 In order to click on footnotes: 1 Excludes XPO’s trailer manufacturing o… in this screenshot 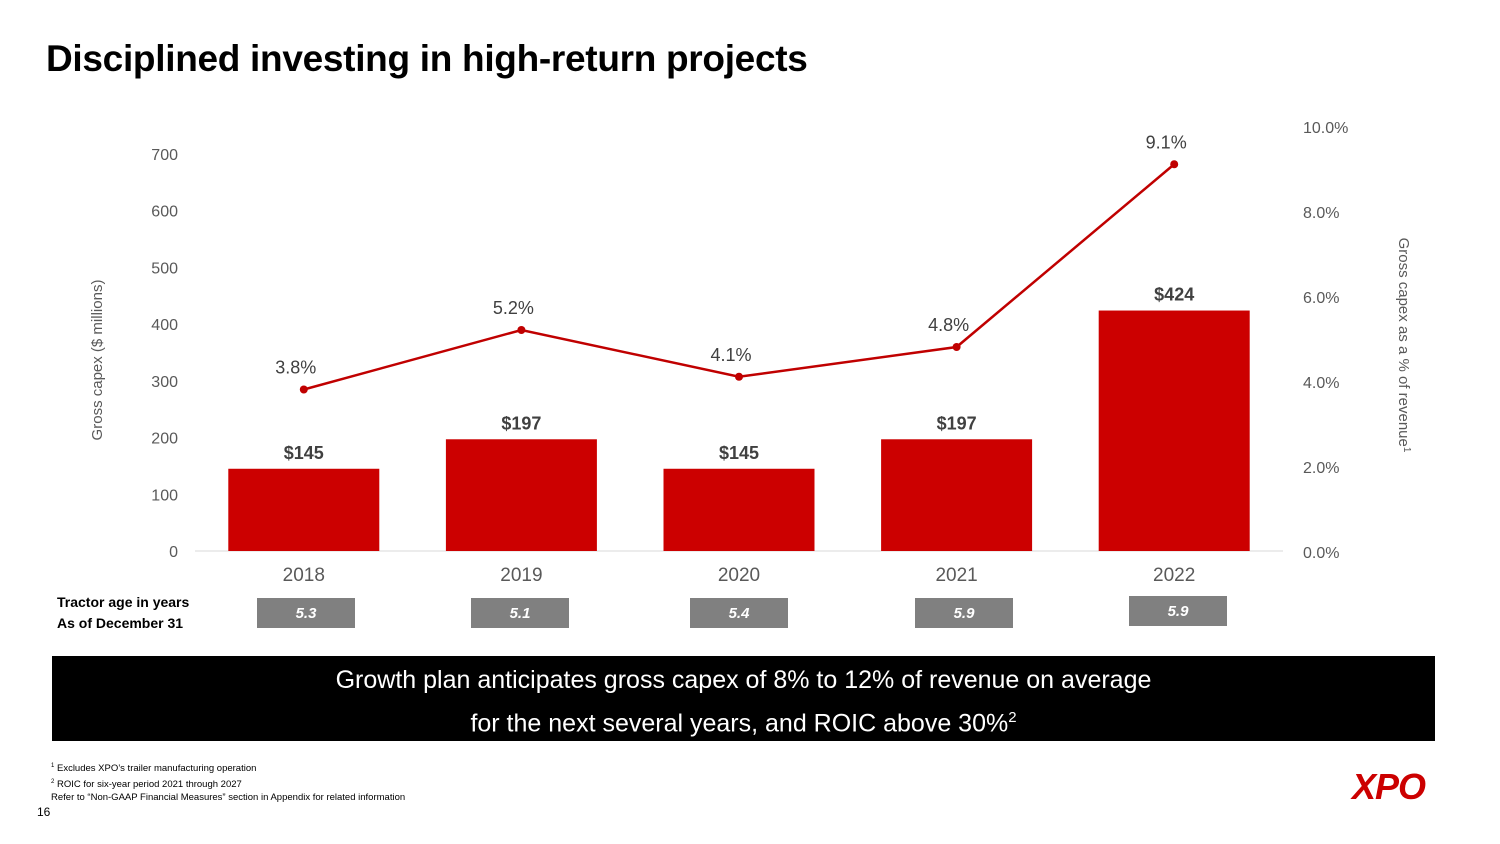, I will do `click(228, 782)`.